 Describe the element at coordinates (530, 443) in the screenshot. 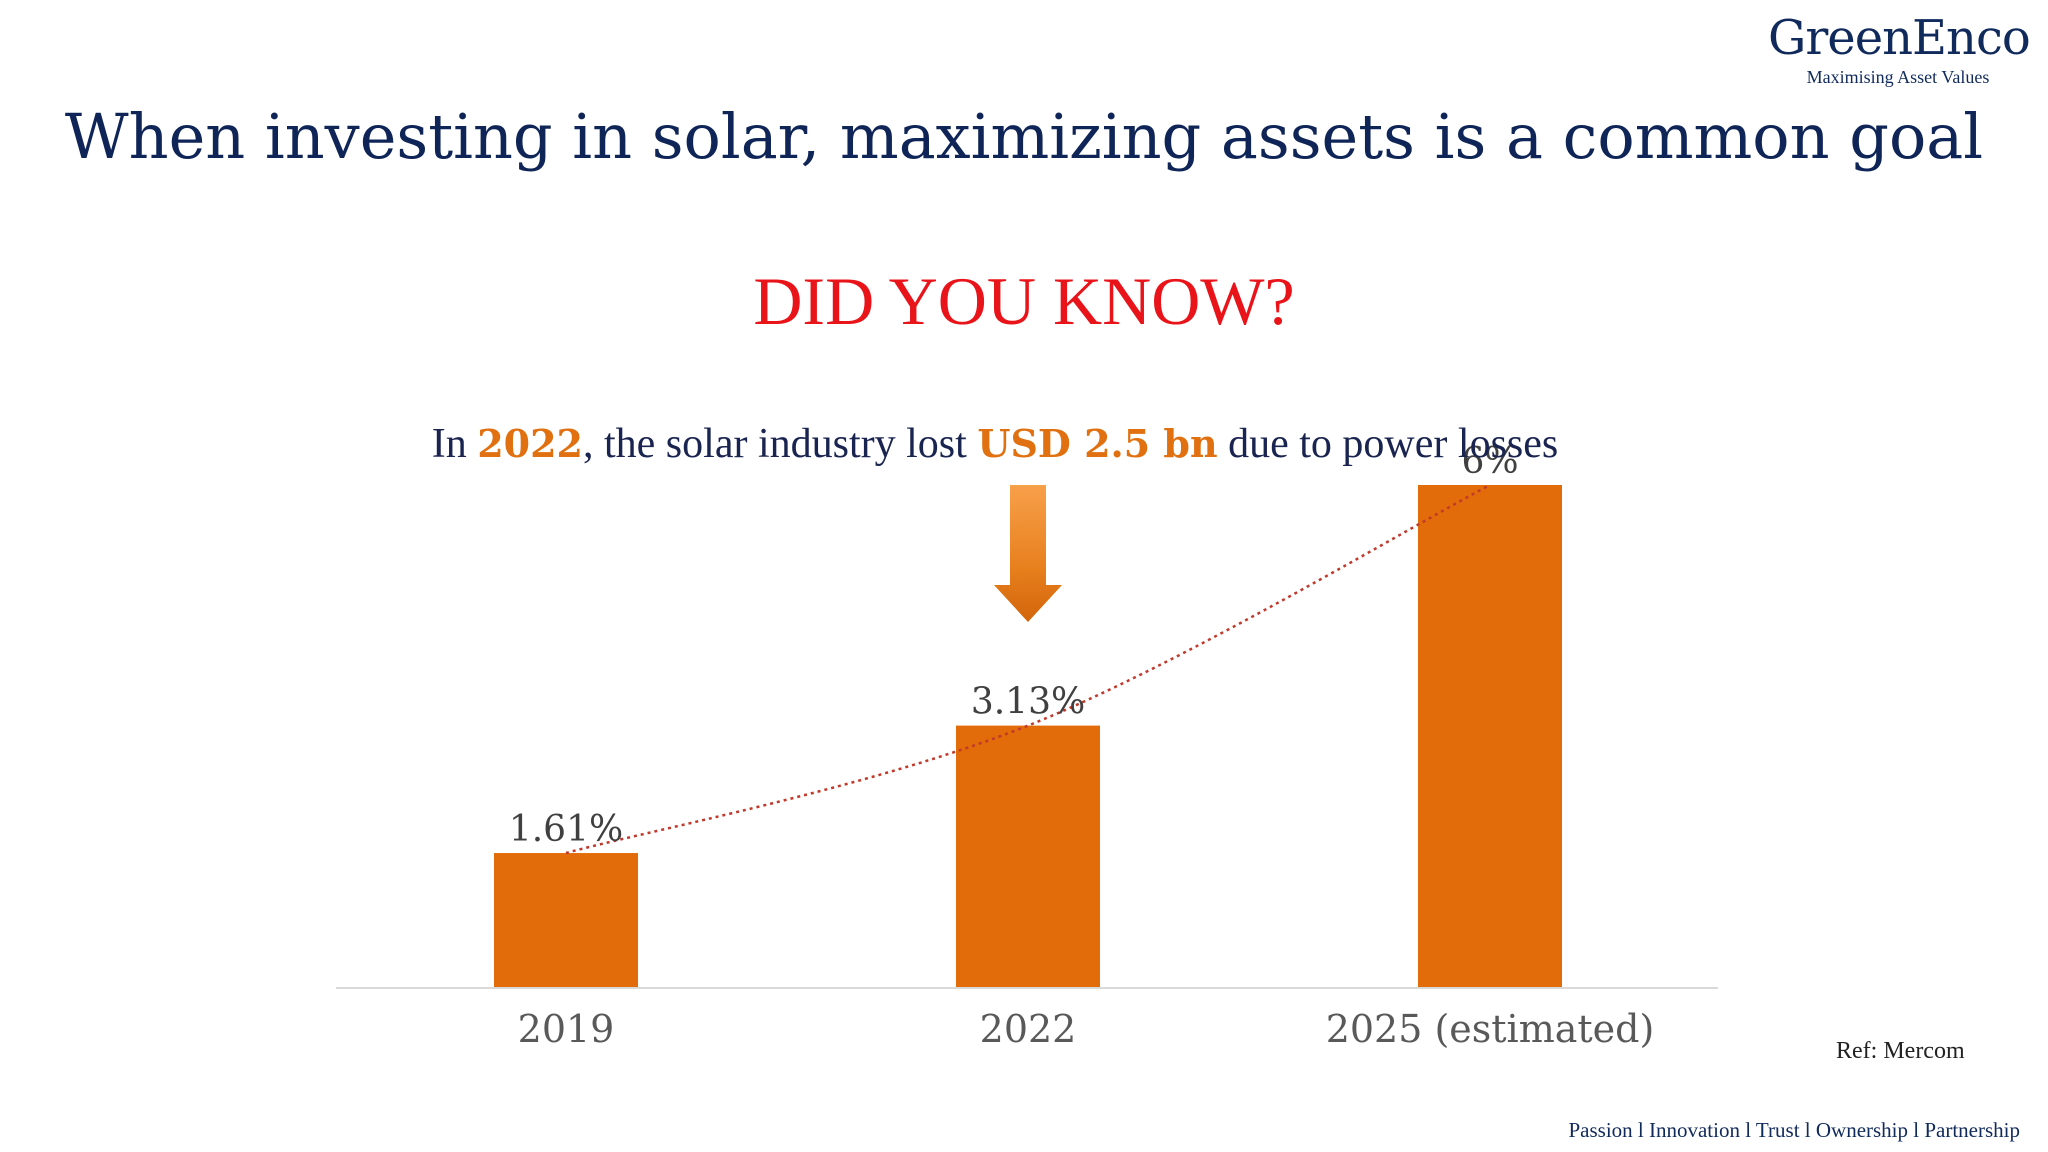

I see `fact-year: 2022` at that location.